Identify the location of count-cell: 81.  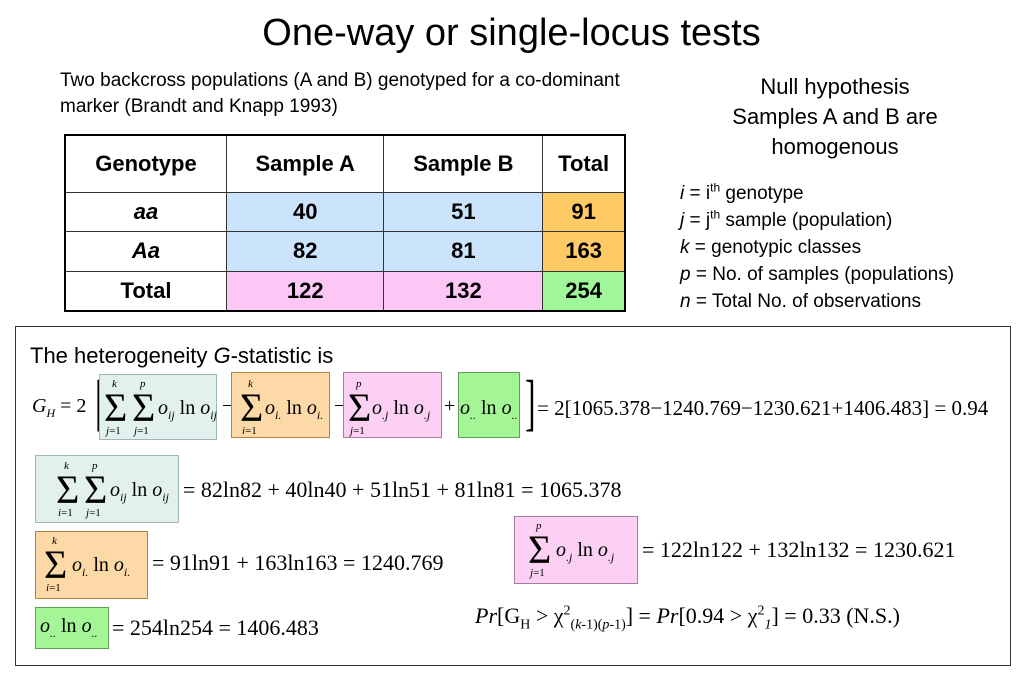
(463, 251).